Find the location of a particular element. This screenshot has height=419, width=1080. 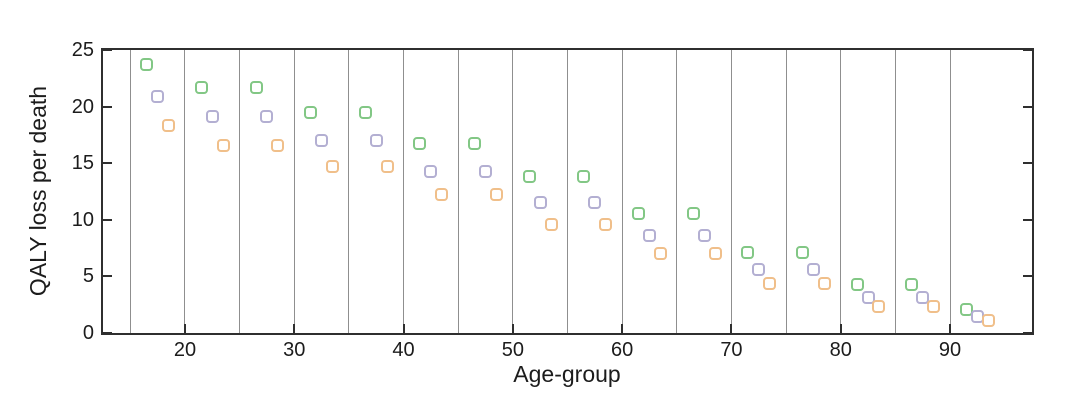

x-tick-label: 40 is located at coordinates (403, 350).